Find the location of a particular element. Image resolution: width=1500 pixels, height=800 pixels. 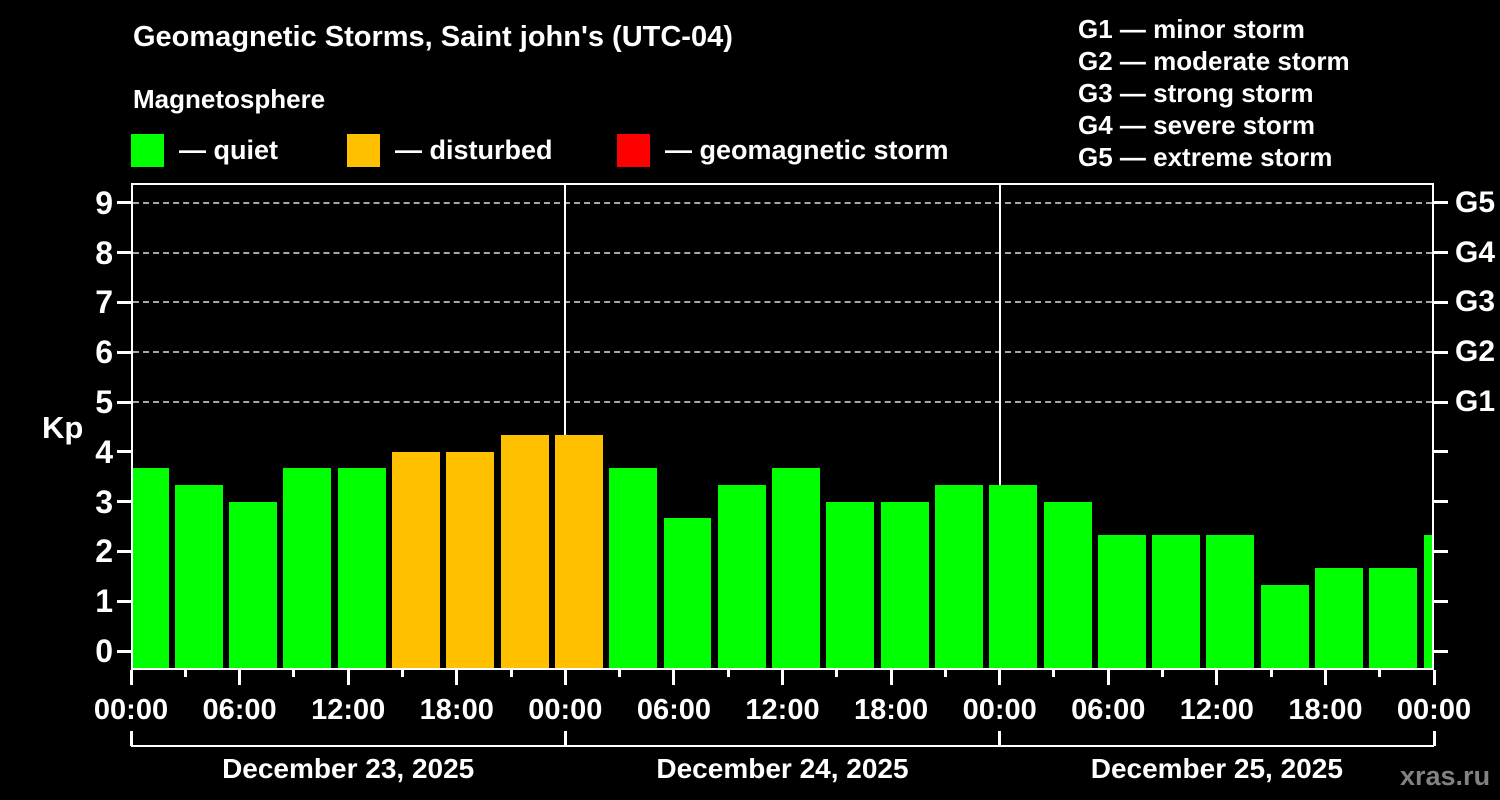

y-axis-label-6: 6 is located at coordinates (104, 352).